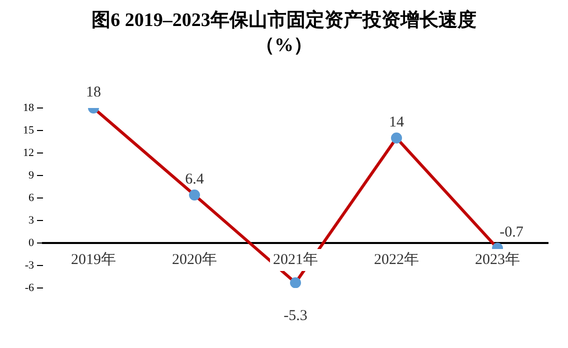 This screenshot has width=568, height=348. What do you see at coordinates (28, 130) in the screenshot?
I see `y-tick-label: 15` at bounding box center [28, 130].